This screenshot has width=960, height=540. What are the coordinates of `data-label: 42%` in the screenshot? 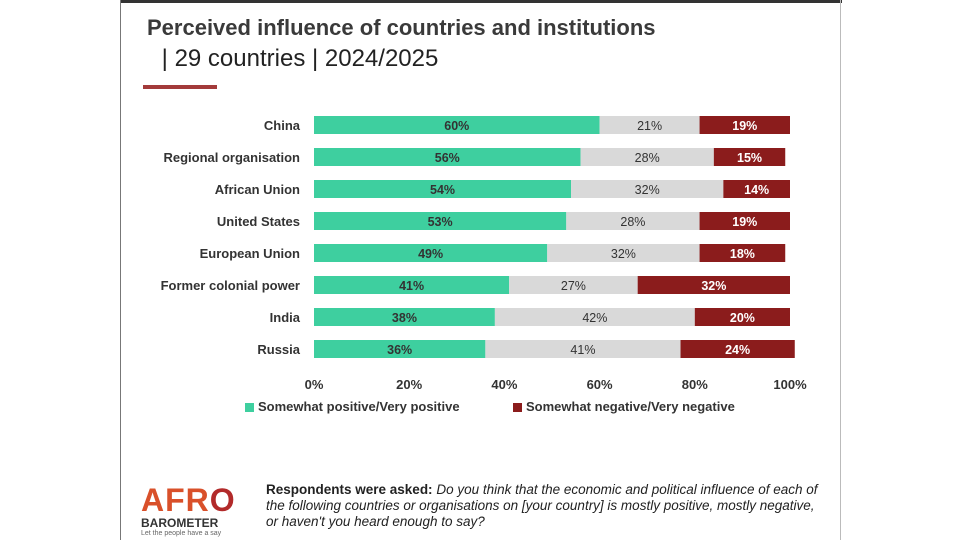 It's located at (594, 318).